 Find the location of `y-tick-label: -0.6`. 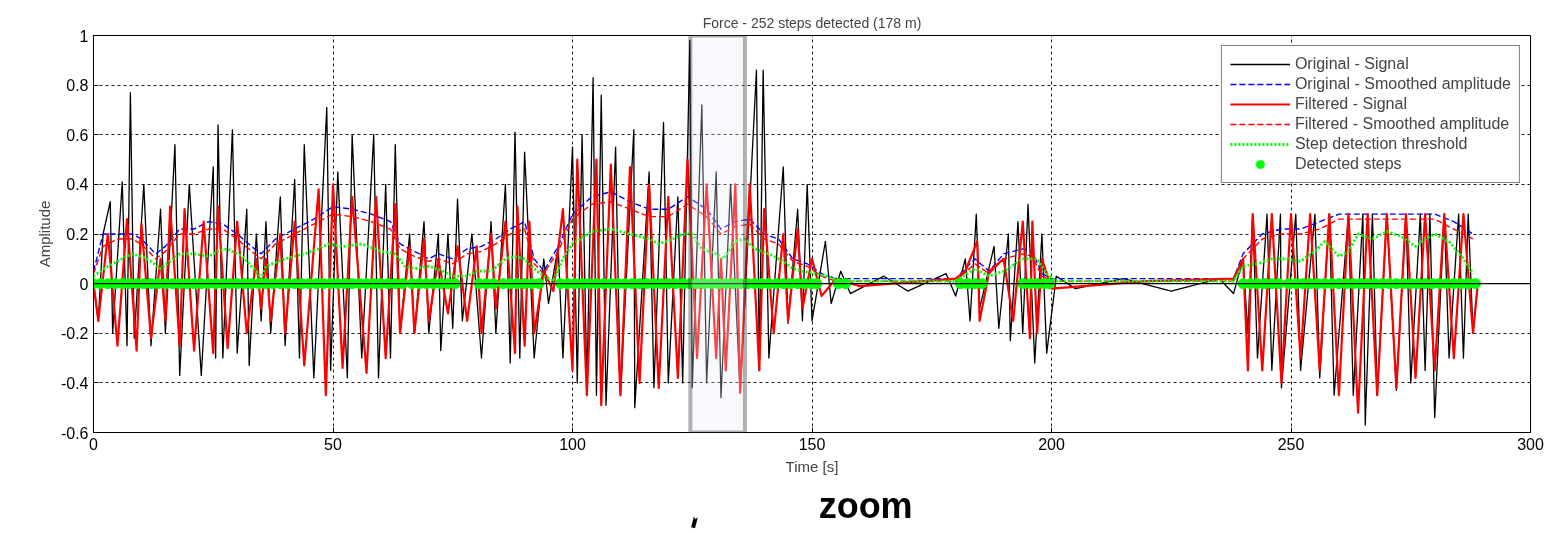

y-tick-label: -0.6 is located at coordinates (74, 433).